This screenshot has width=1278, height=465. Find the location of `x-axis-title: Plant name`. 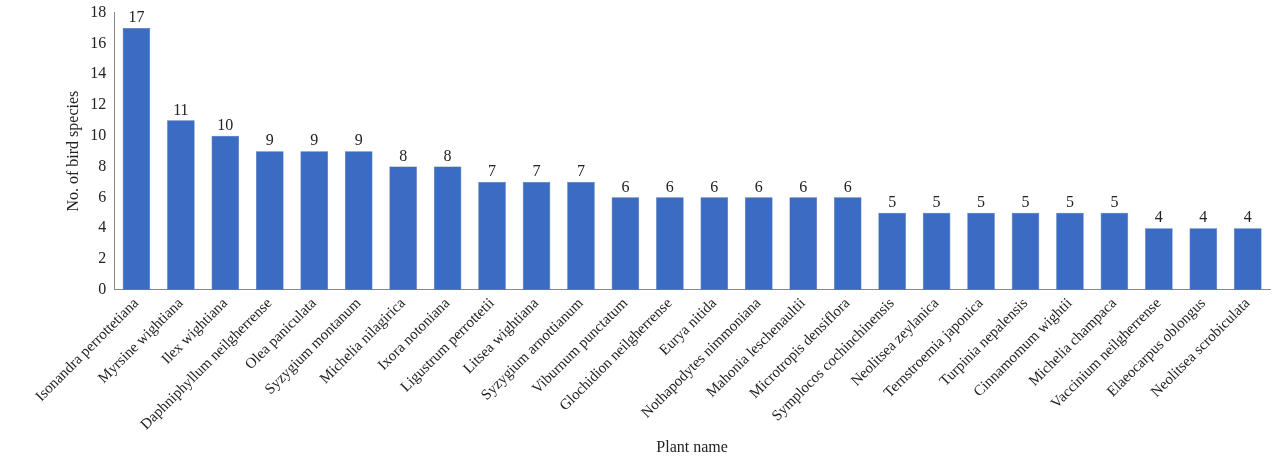

x-axis-title: Plant name is located at coordinates (692, 446).